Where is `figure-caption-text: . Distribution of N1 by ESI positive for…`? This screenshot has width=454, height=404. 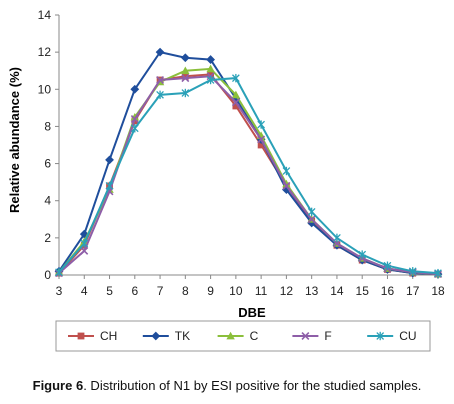 figure-caption-text: . Distribution of N1 by ESI positive for… is located at coordinates (252, 385).